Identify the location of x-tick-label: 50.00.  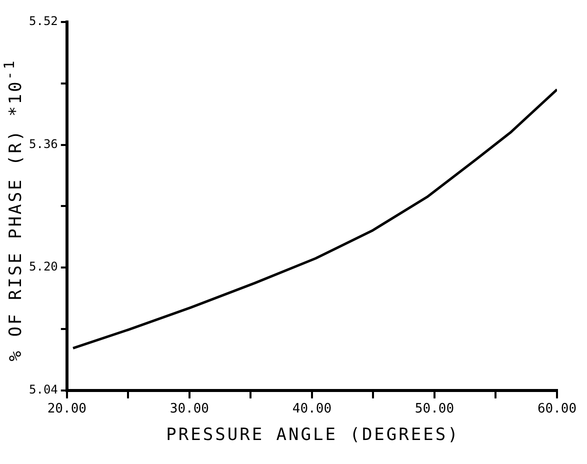
(434, 409).